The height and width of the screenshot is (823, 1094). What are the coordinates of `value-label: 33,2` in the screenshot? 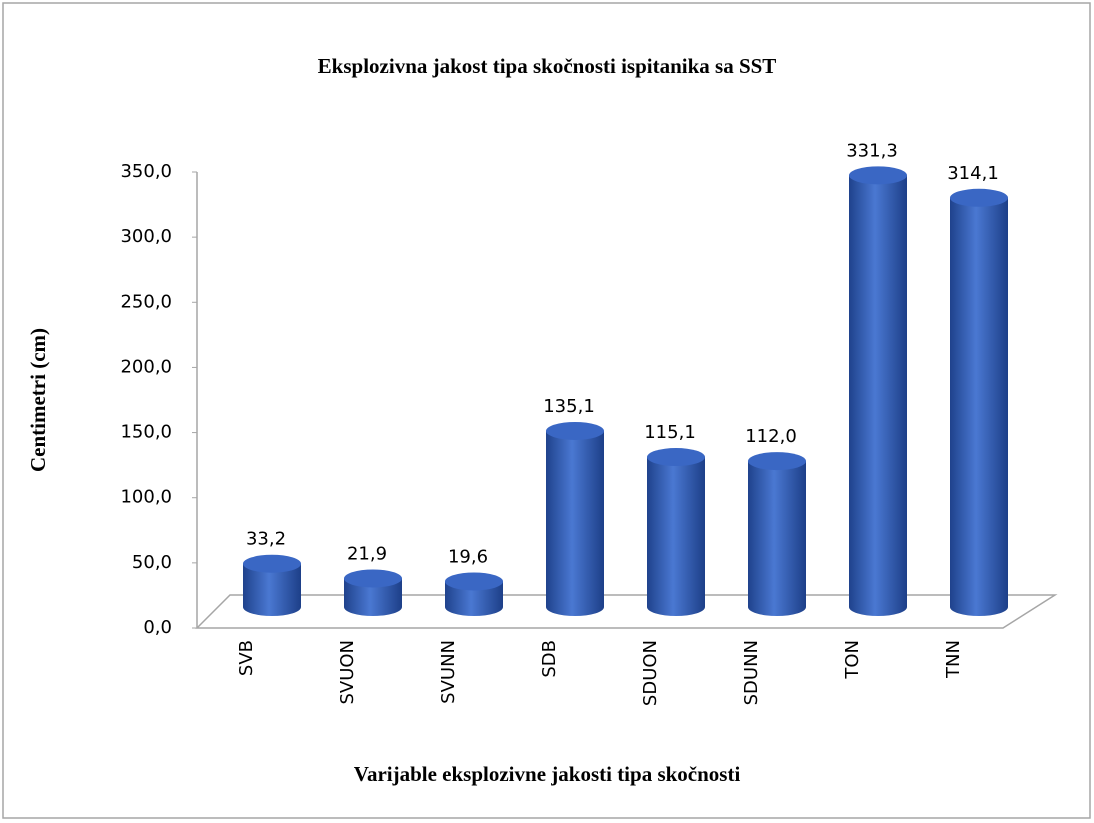 It's located at (266, 539).